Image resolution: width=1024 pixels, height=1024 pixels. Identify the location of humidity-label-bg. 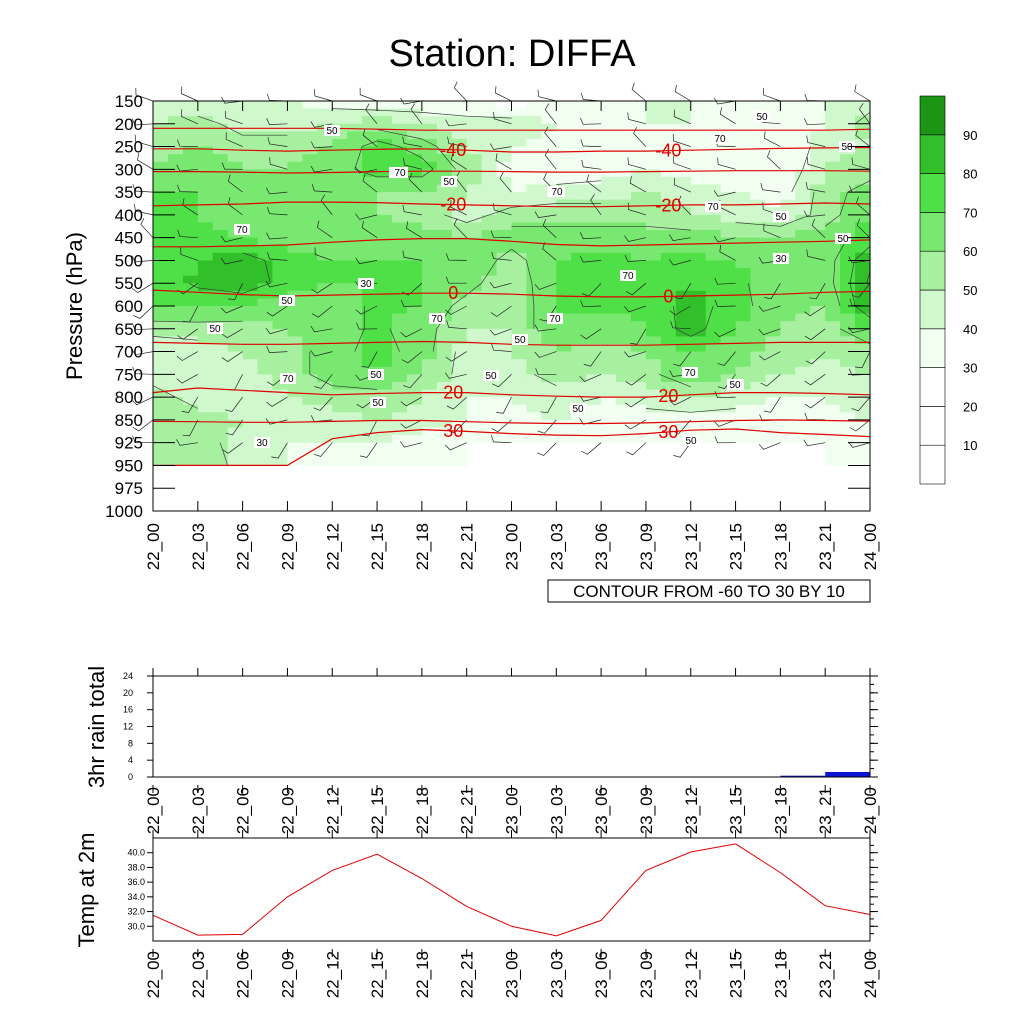
(762, 116).